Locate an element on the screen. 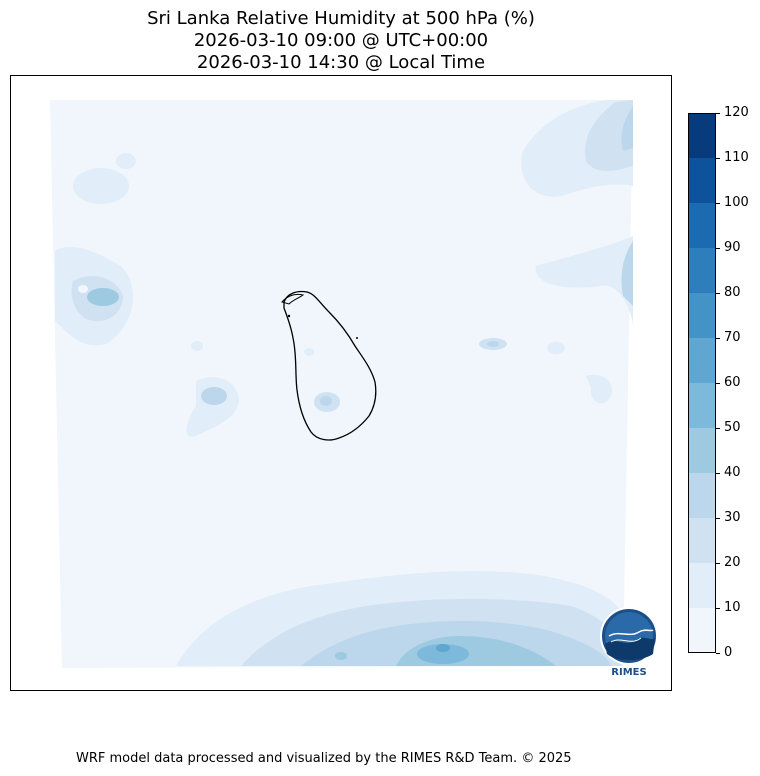 The width and height of the screenshot is (760, 776). colorbar-tick-label: 30 is located at coordinates (732, 517).